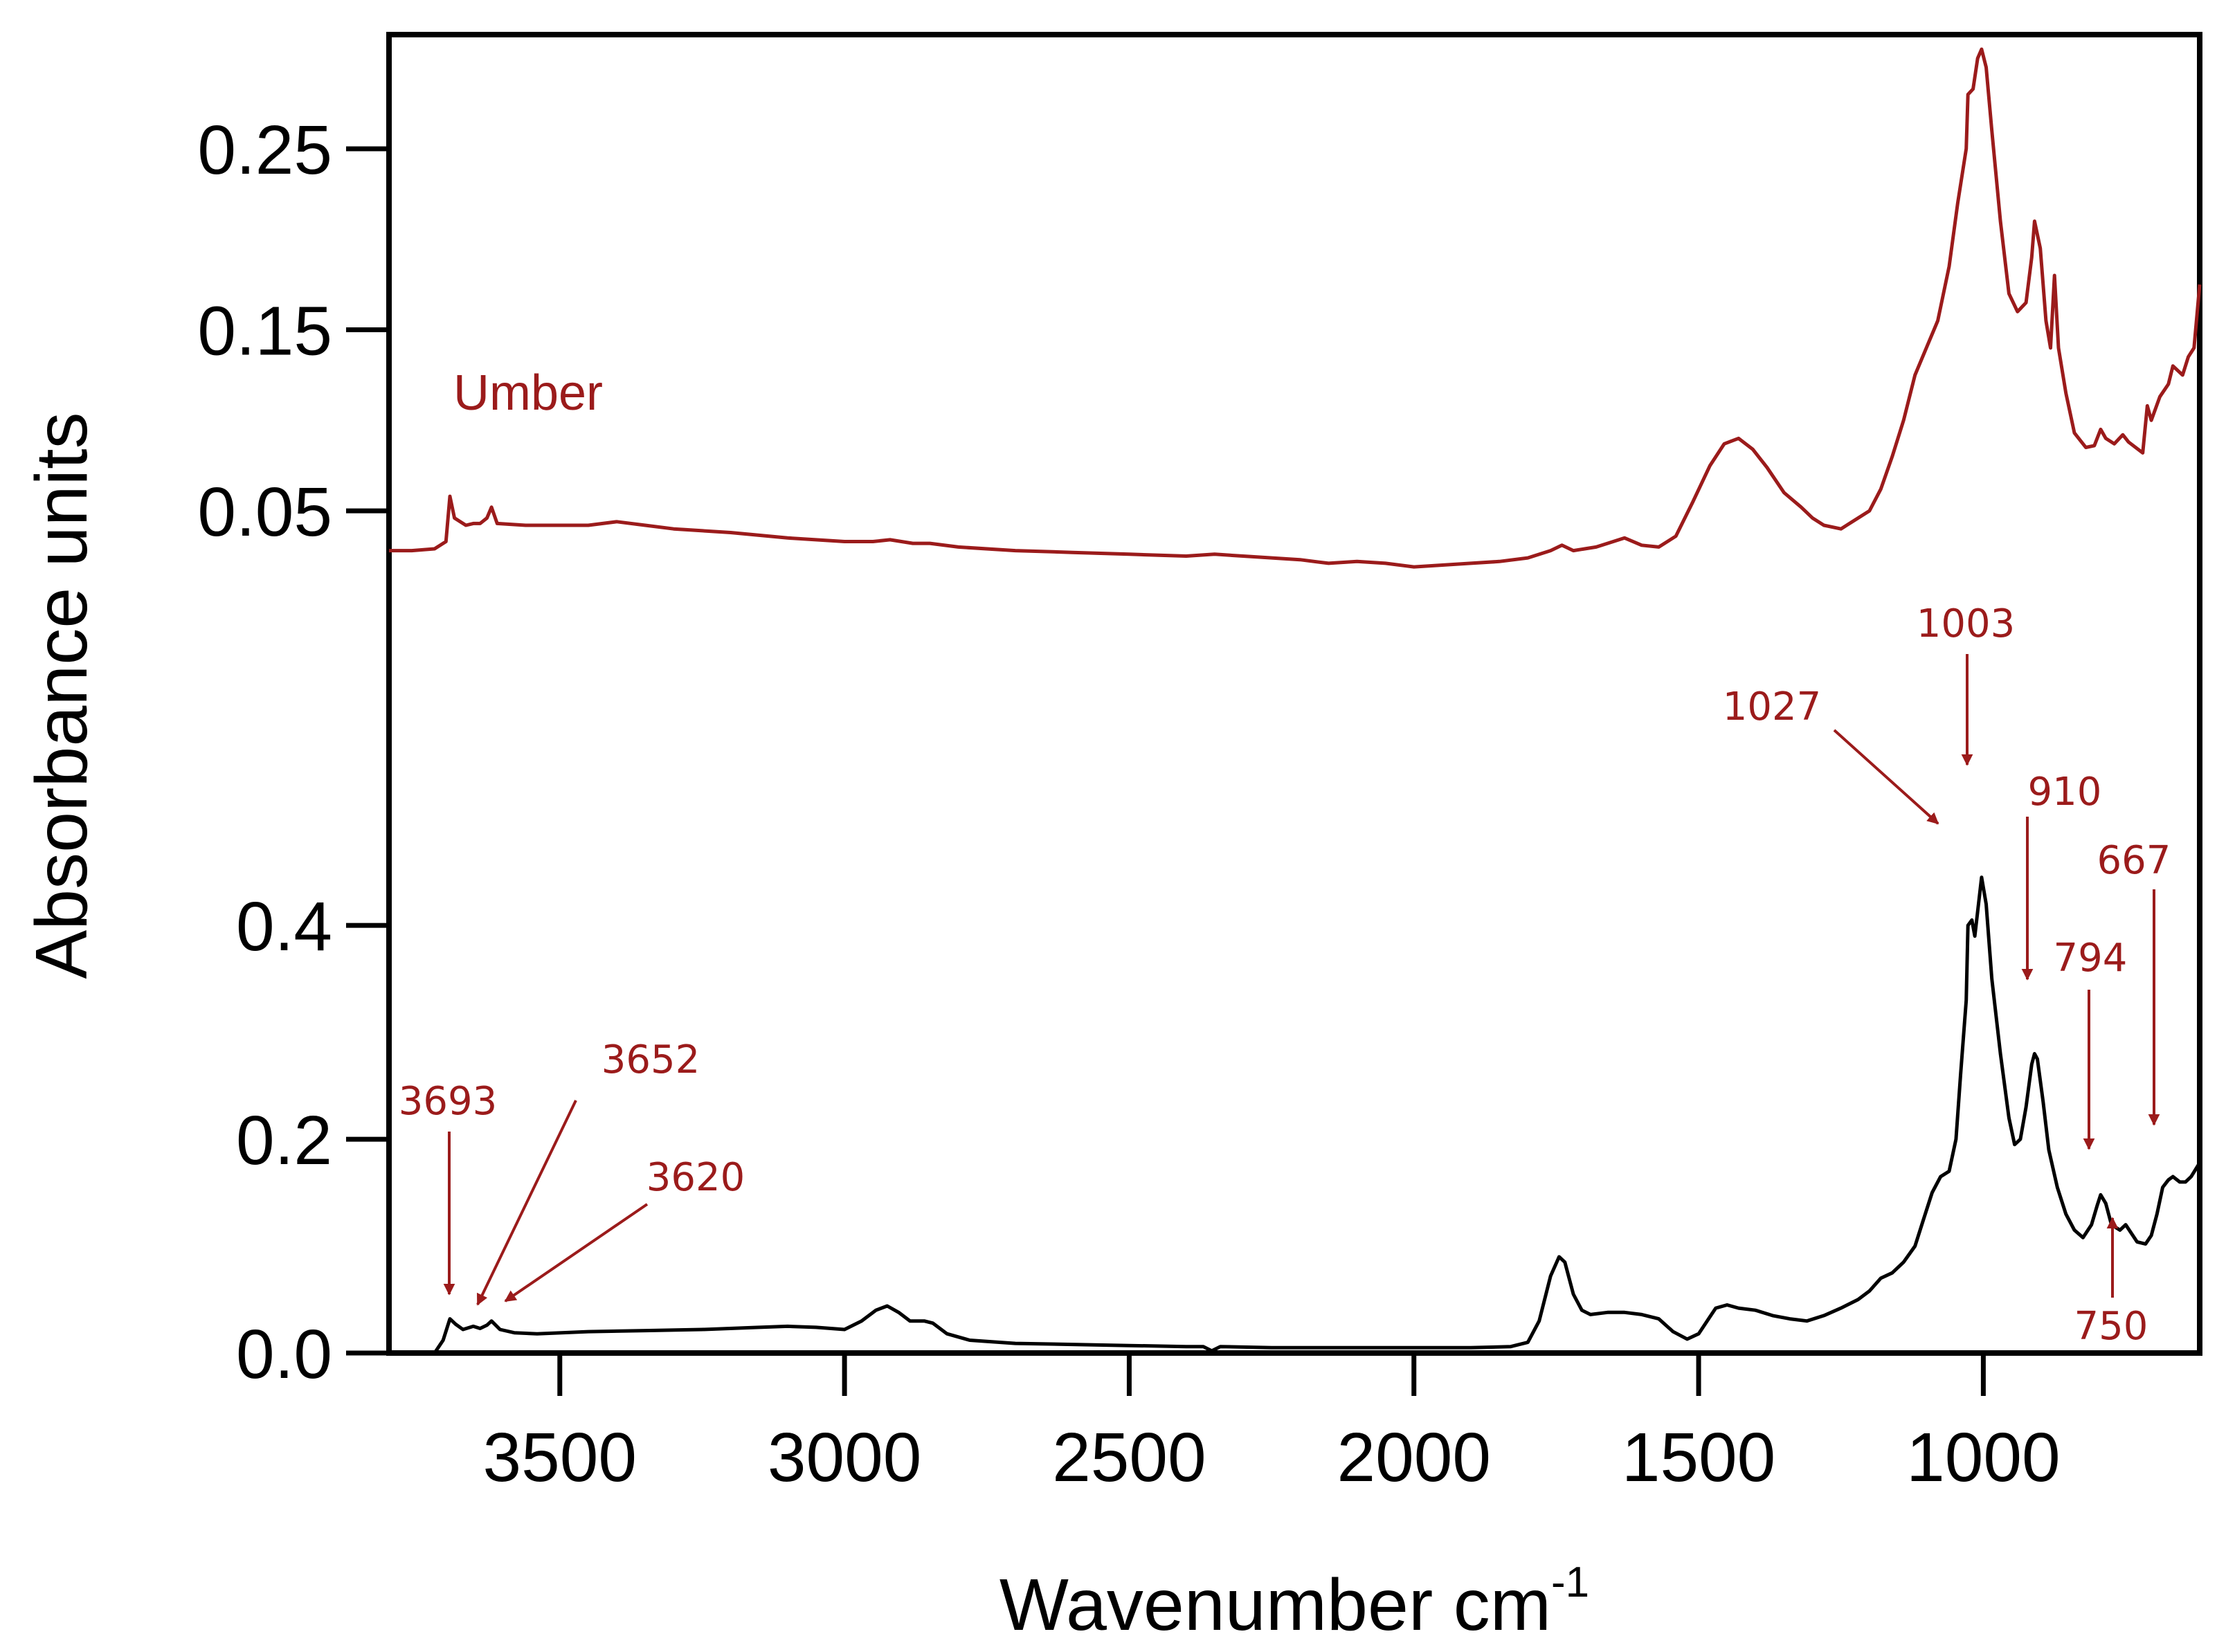 The width and height of the screenshot is (2217, 1652). Describe the element at coordinates (2091, 958) in the screenshot. I see `annotation-label-794: 794` at that location.